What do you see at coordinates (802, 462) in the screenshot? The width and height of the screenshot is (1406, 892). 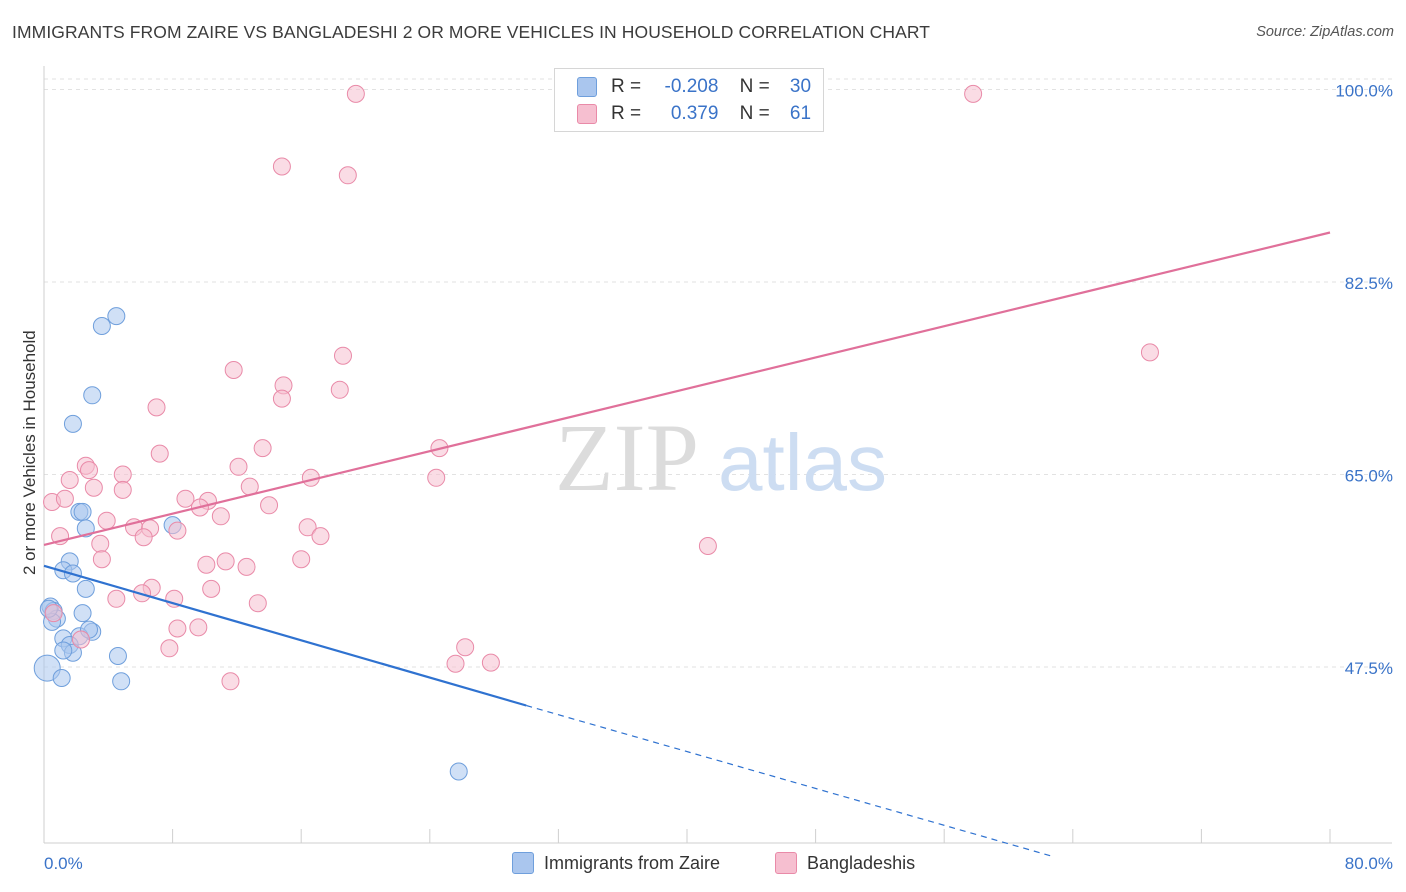 I see `watermark-atlas: atlas` at bounding box center [802, 462].